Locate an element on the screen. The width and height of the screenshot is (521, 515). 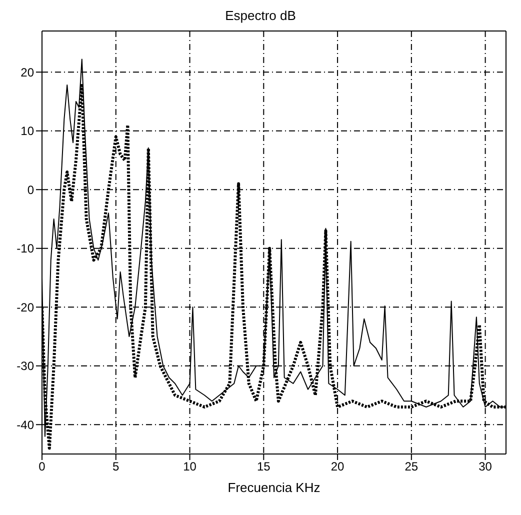
x-tick-label: 0 is located at coordinates (42, 467).